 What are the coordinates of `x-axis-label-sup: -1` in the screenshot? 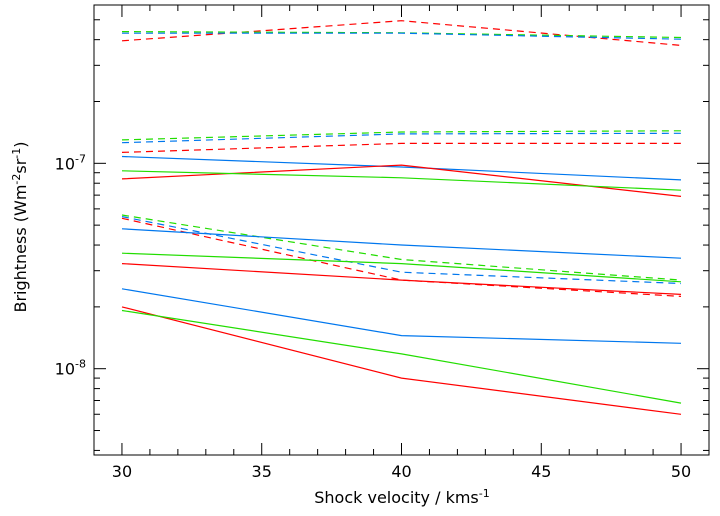 It's located at (484, 493).